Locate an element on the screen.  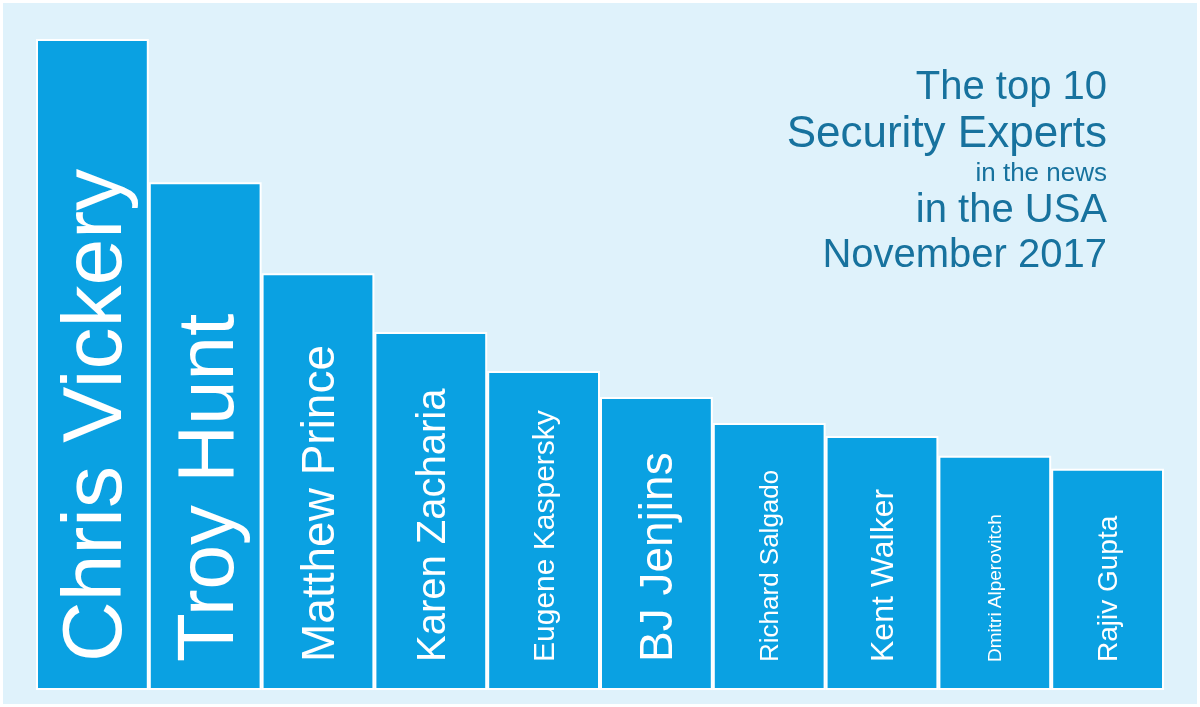
x-tick-label: Rajiv Gupta is located at coordinates (1108, 588).